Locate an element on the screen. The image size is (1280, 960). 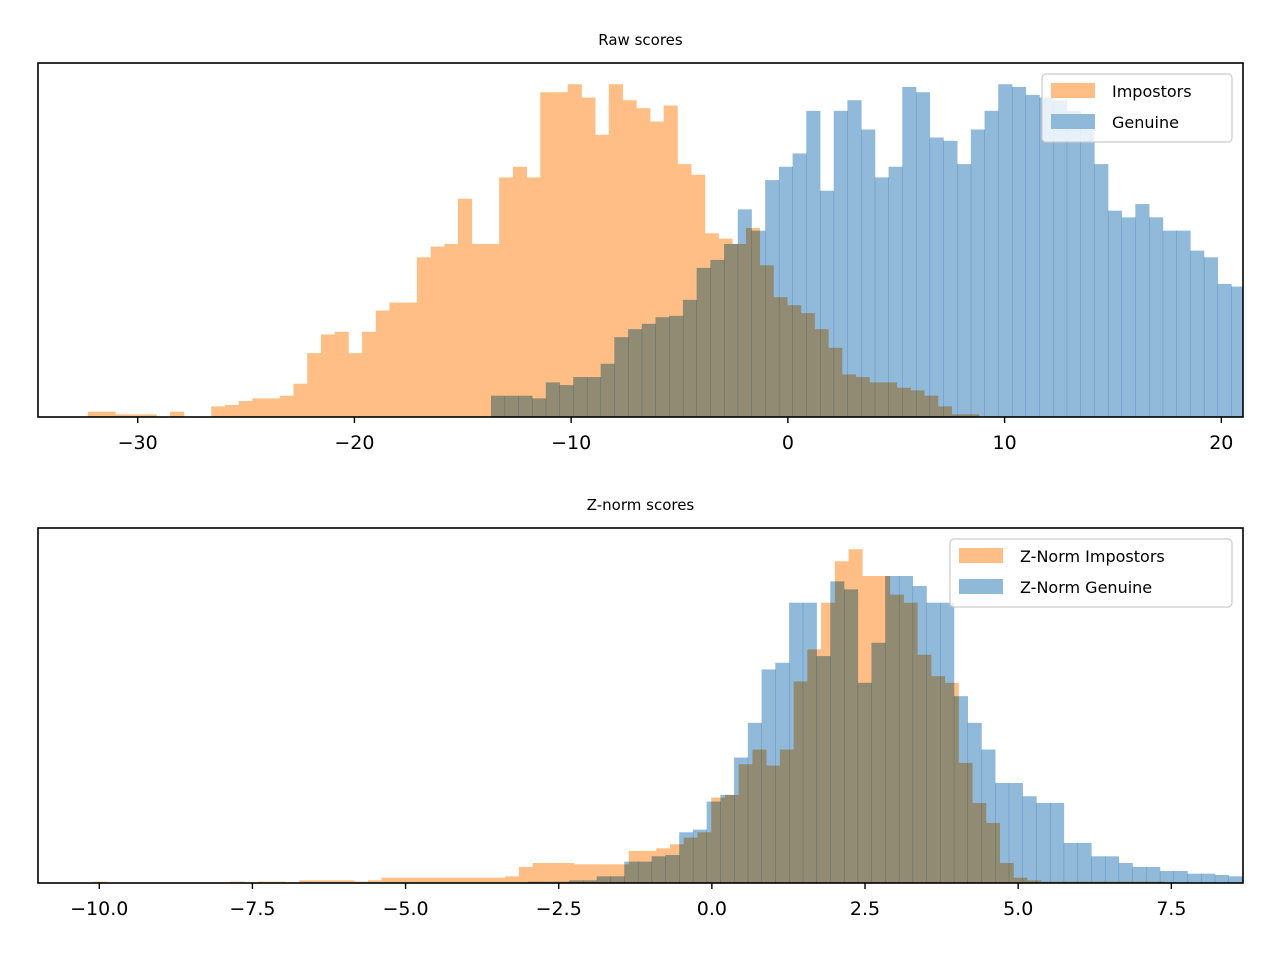
x-tick-label: −10.0 is located at coordinates (99, 909).